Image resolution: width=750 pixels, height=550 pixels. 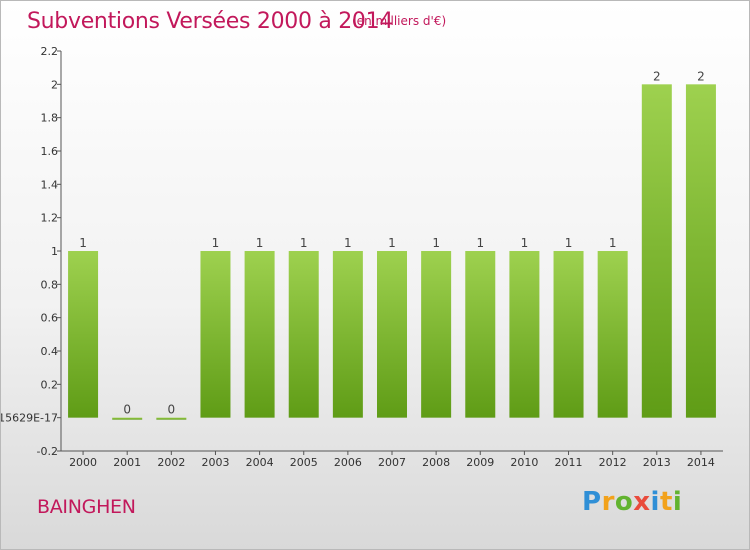 What do you see at coordinates (642, 502) in the screenshot?
I see `logo-letter: x` at bounding box center [642, 502].